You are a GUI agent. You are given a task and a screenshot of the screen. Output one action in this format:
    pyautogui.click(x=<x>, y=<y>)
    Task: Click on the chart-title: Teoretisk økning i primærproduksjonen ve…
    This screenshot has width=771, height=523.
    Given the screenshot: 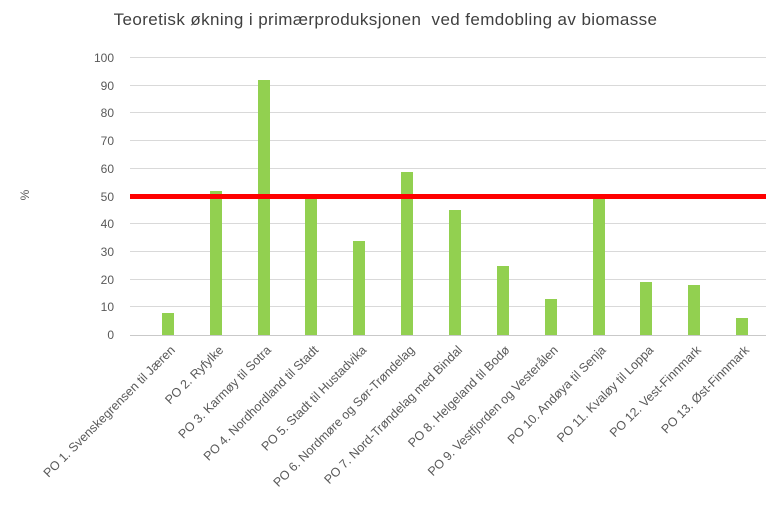 What is the action you would take?
    pyautogui.click(x=385, y=19)
    